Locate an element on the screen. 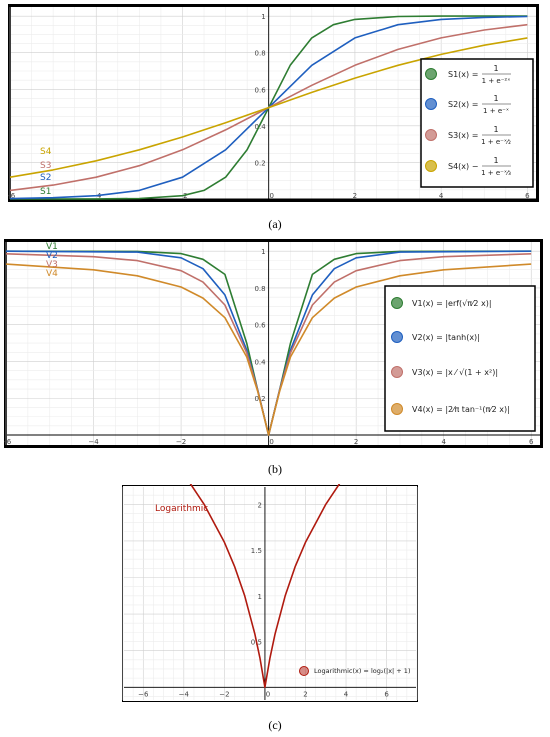  curve-label-v2: V2 is located at coordinates (52, 256).